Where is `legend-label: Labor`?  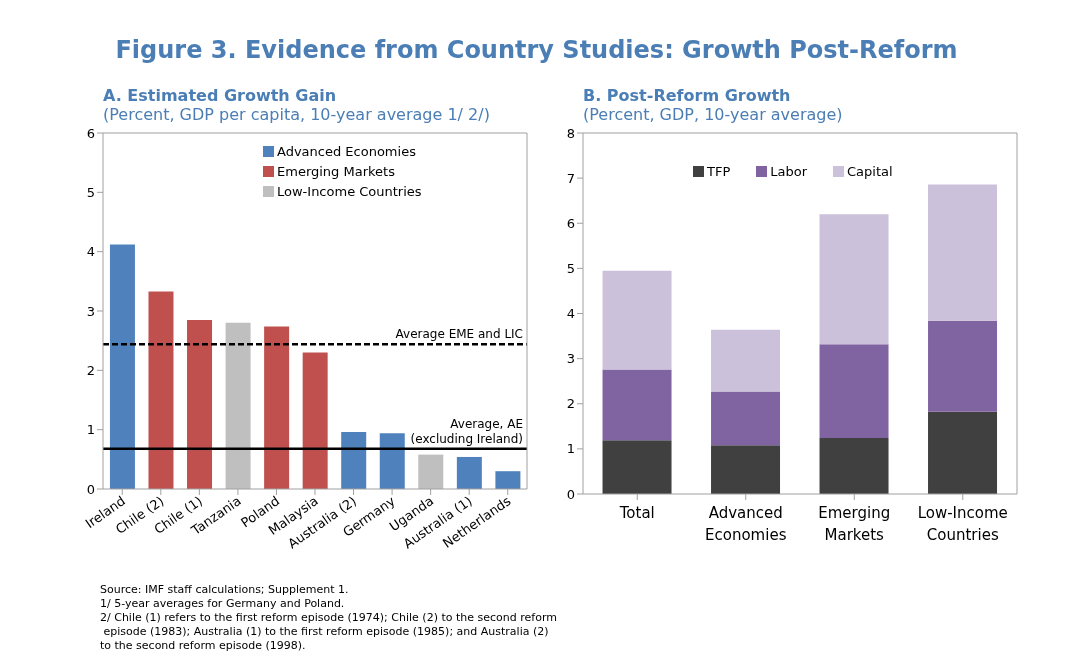 legend-label: Labor is located at coordinates (789, 171).